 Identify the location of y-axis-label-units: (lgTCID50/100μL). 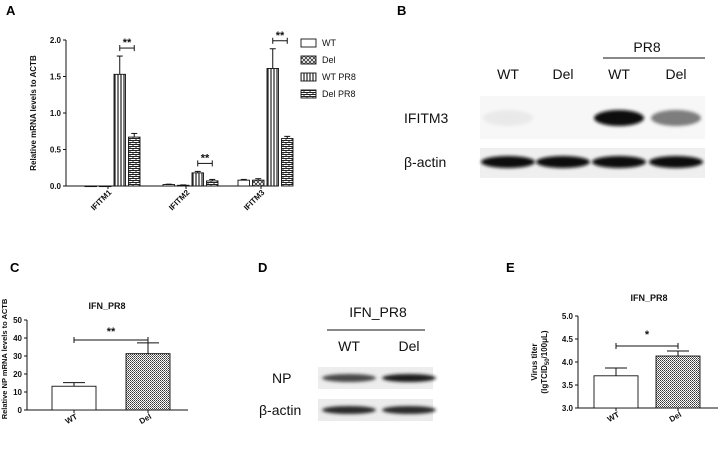
(545, 361).